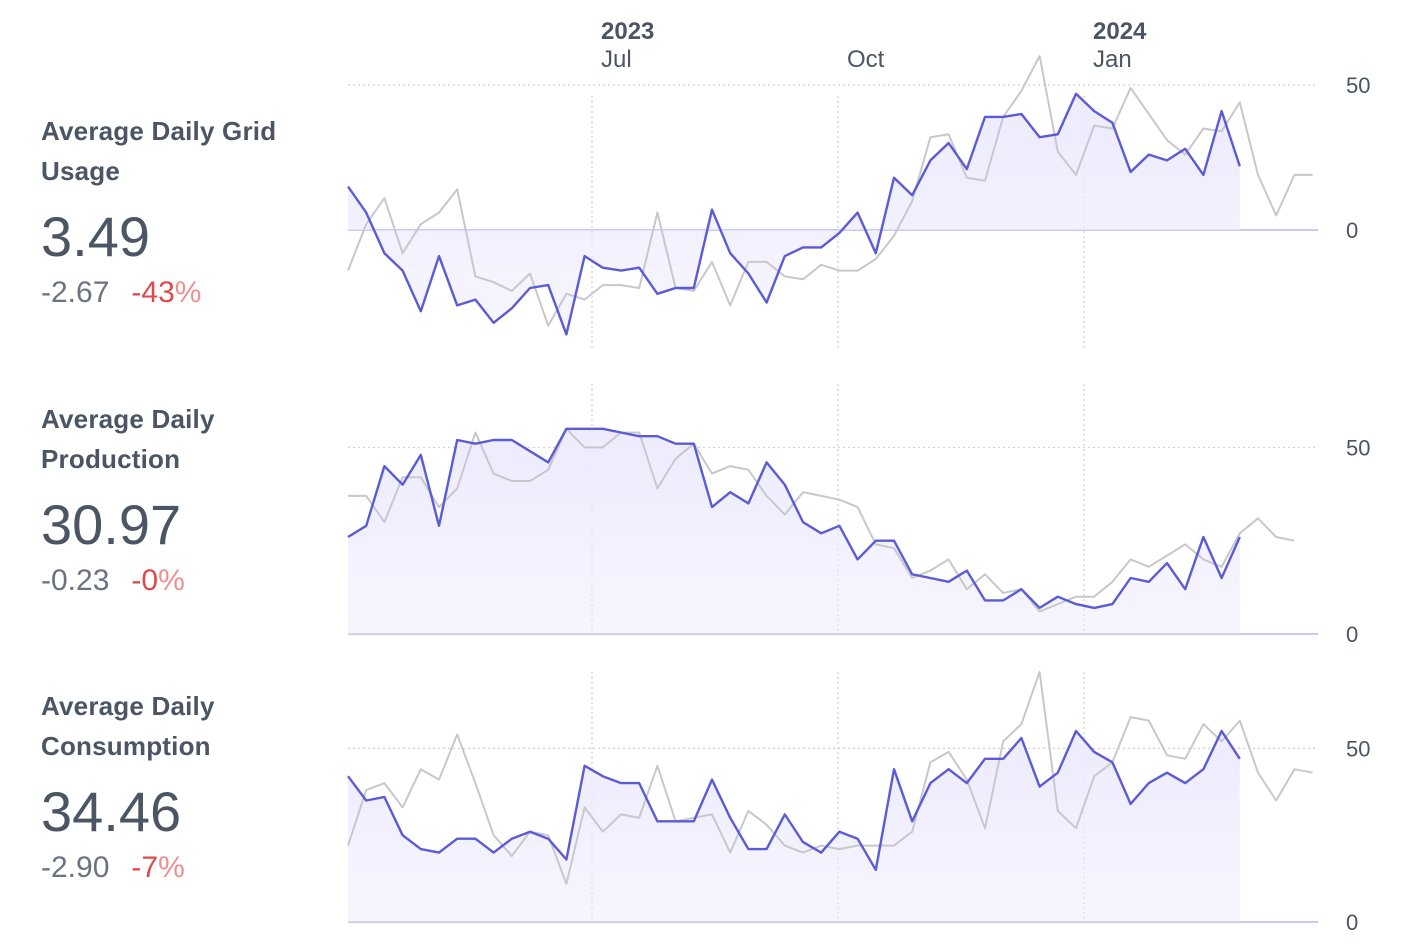 The height and width of the screenshot is (952, 1402). I want to click on production-current-area, so click(794, 531).